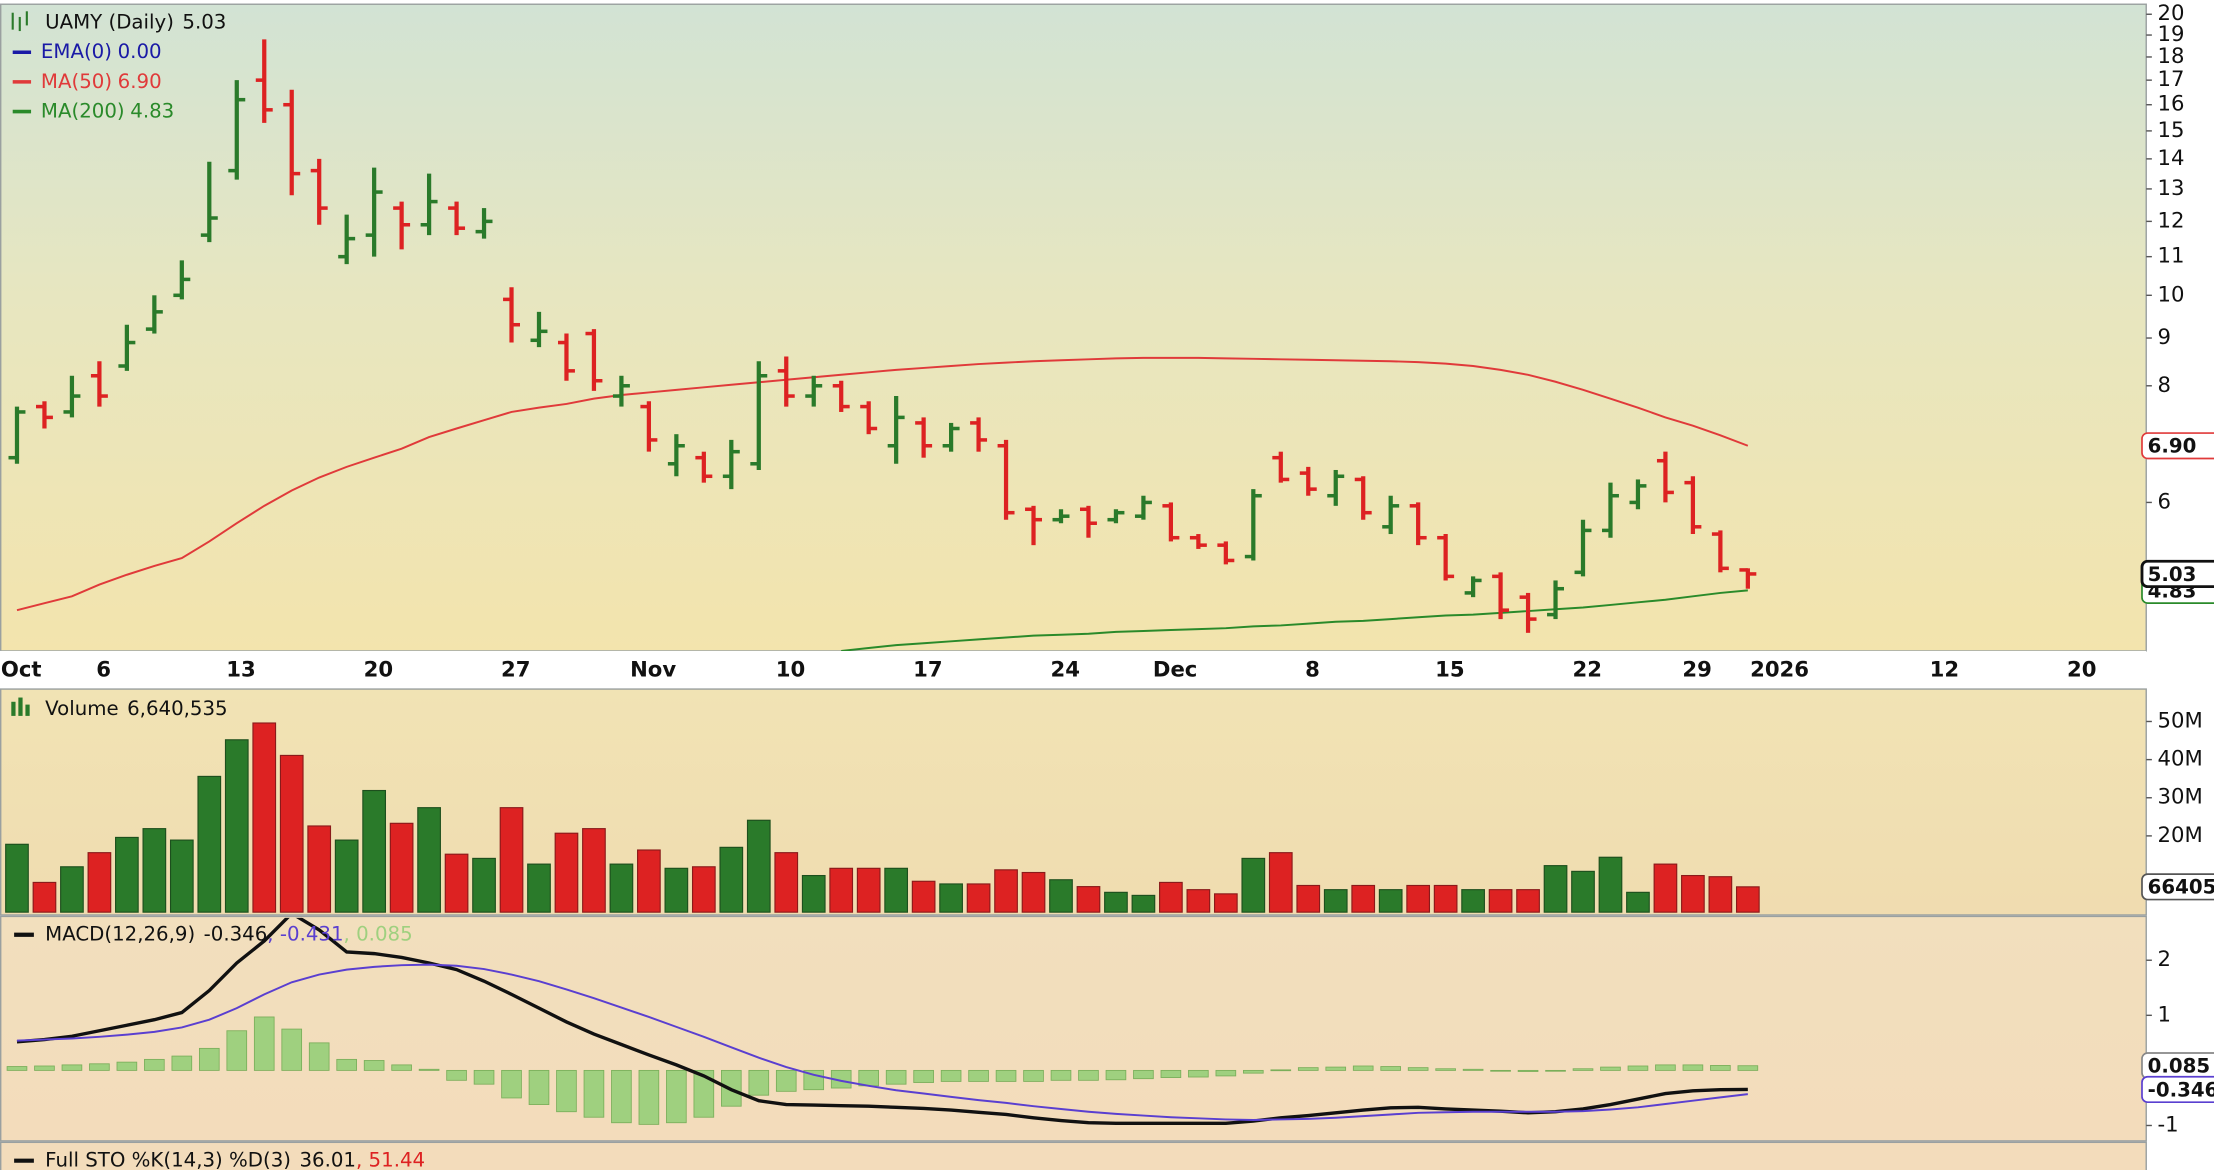 The height and width of the screenshot is (1170, 2214). Describe the element at coordinates (927, 669) in the screenshot. I see `x-tick-label: 17` at that location.